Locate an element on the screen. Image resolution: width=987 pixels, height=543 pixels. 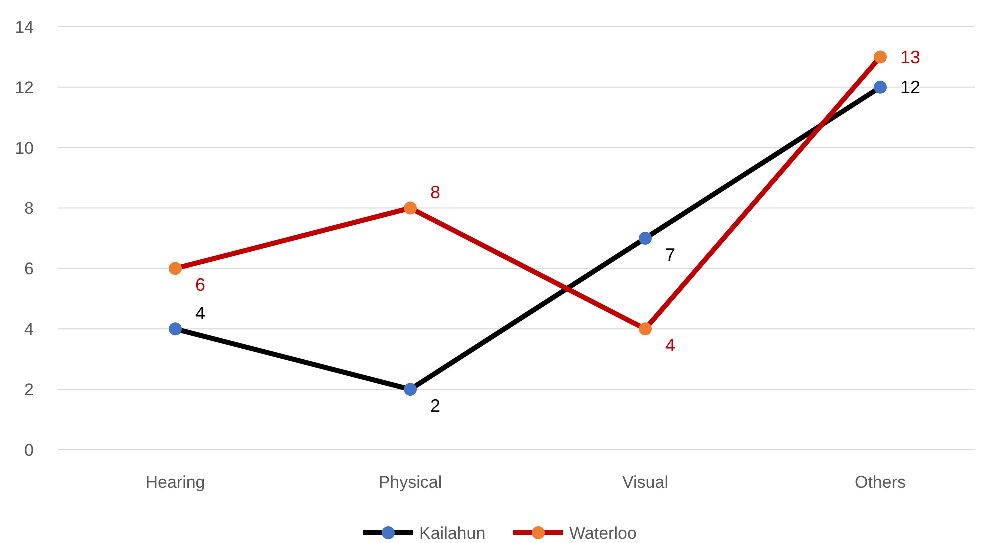
y-tick-label: 8 is located at coordinates (29, 208).